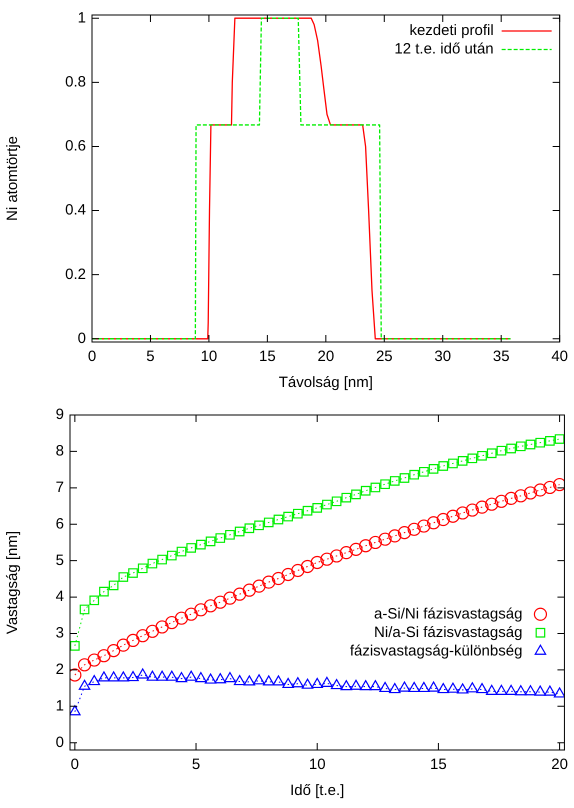 This screenshot has width=574, height=808. Describe the element at coordinates (438, 765) in the screenshot. I see `x-tick-label: 15` at that location.